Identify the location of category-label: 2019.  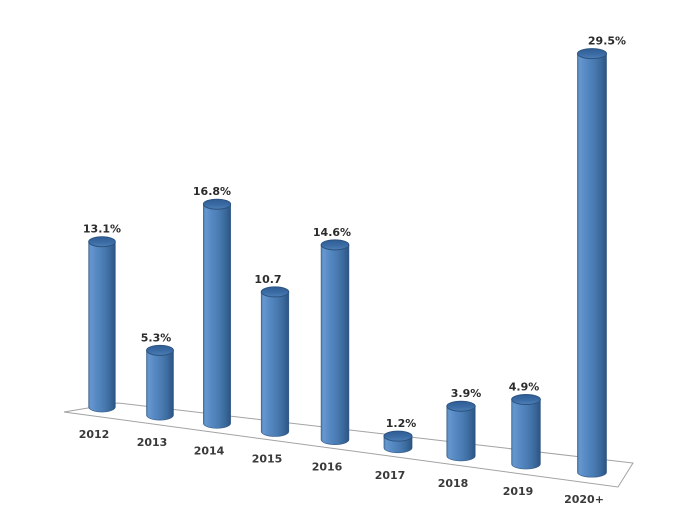
(518, 491).